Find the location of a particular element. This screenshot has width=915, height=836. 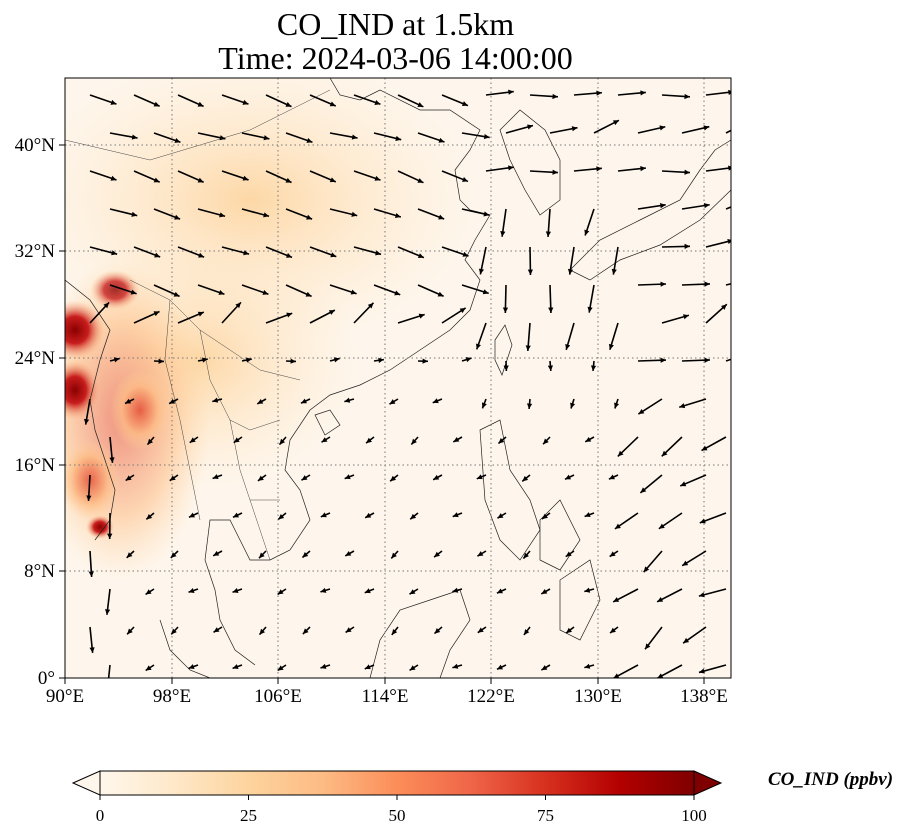

lon-tick-label: 98°E is located at coordinates (172, 696).